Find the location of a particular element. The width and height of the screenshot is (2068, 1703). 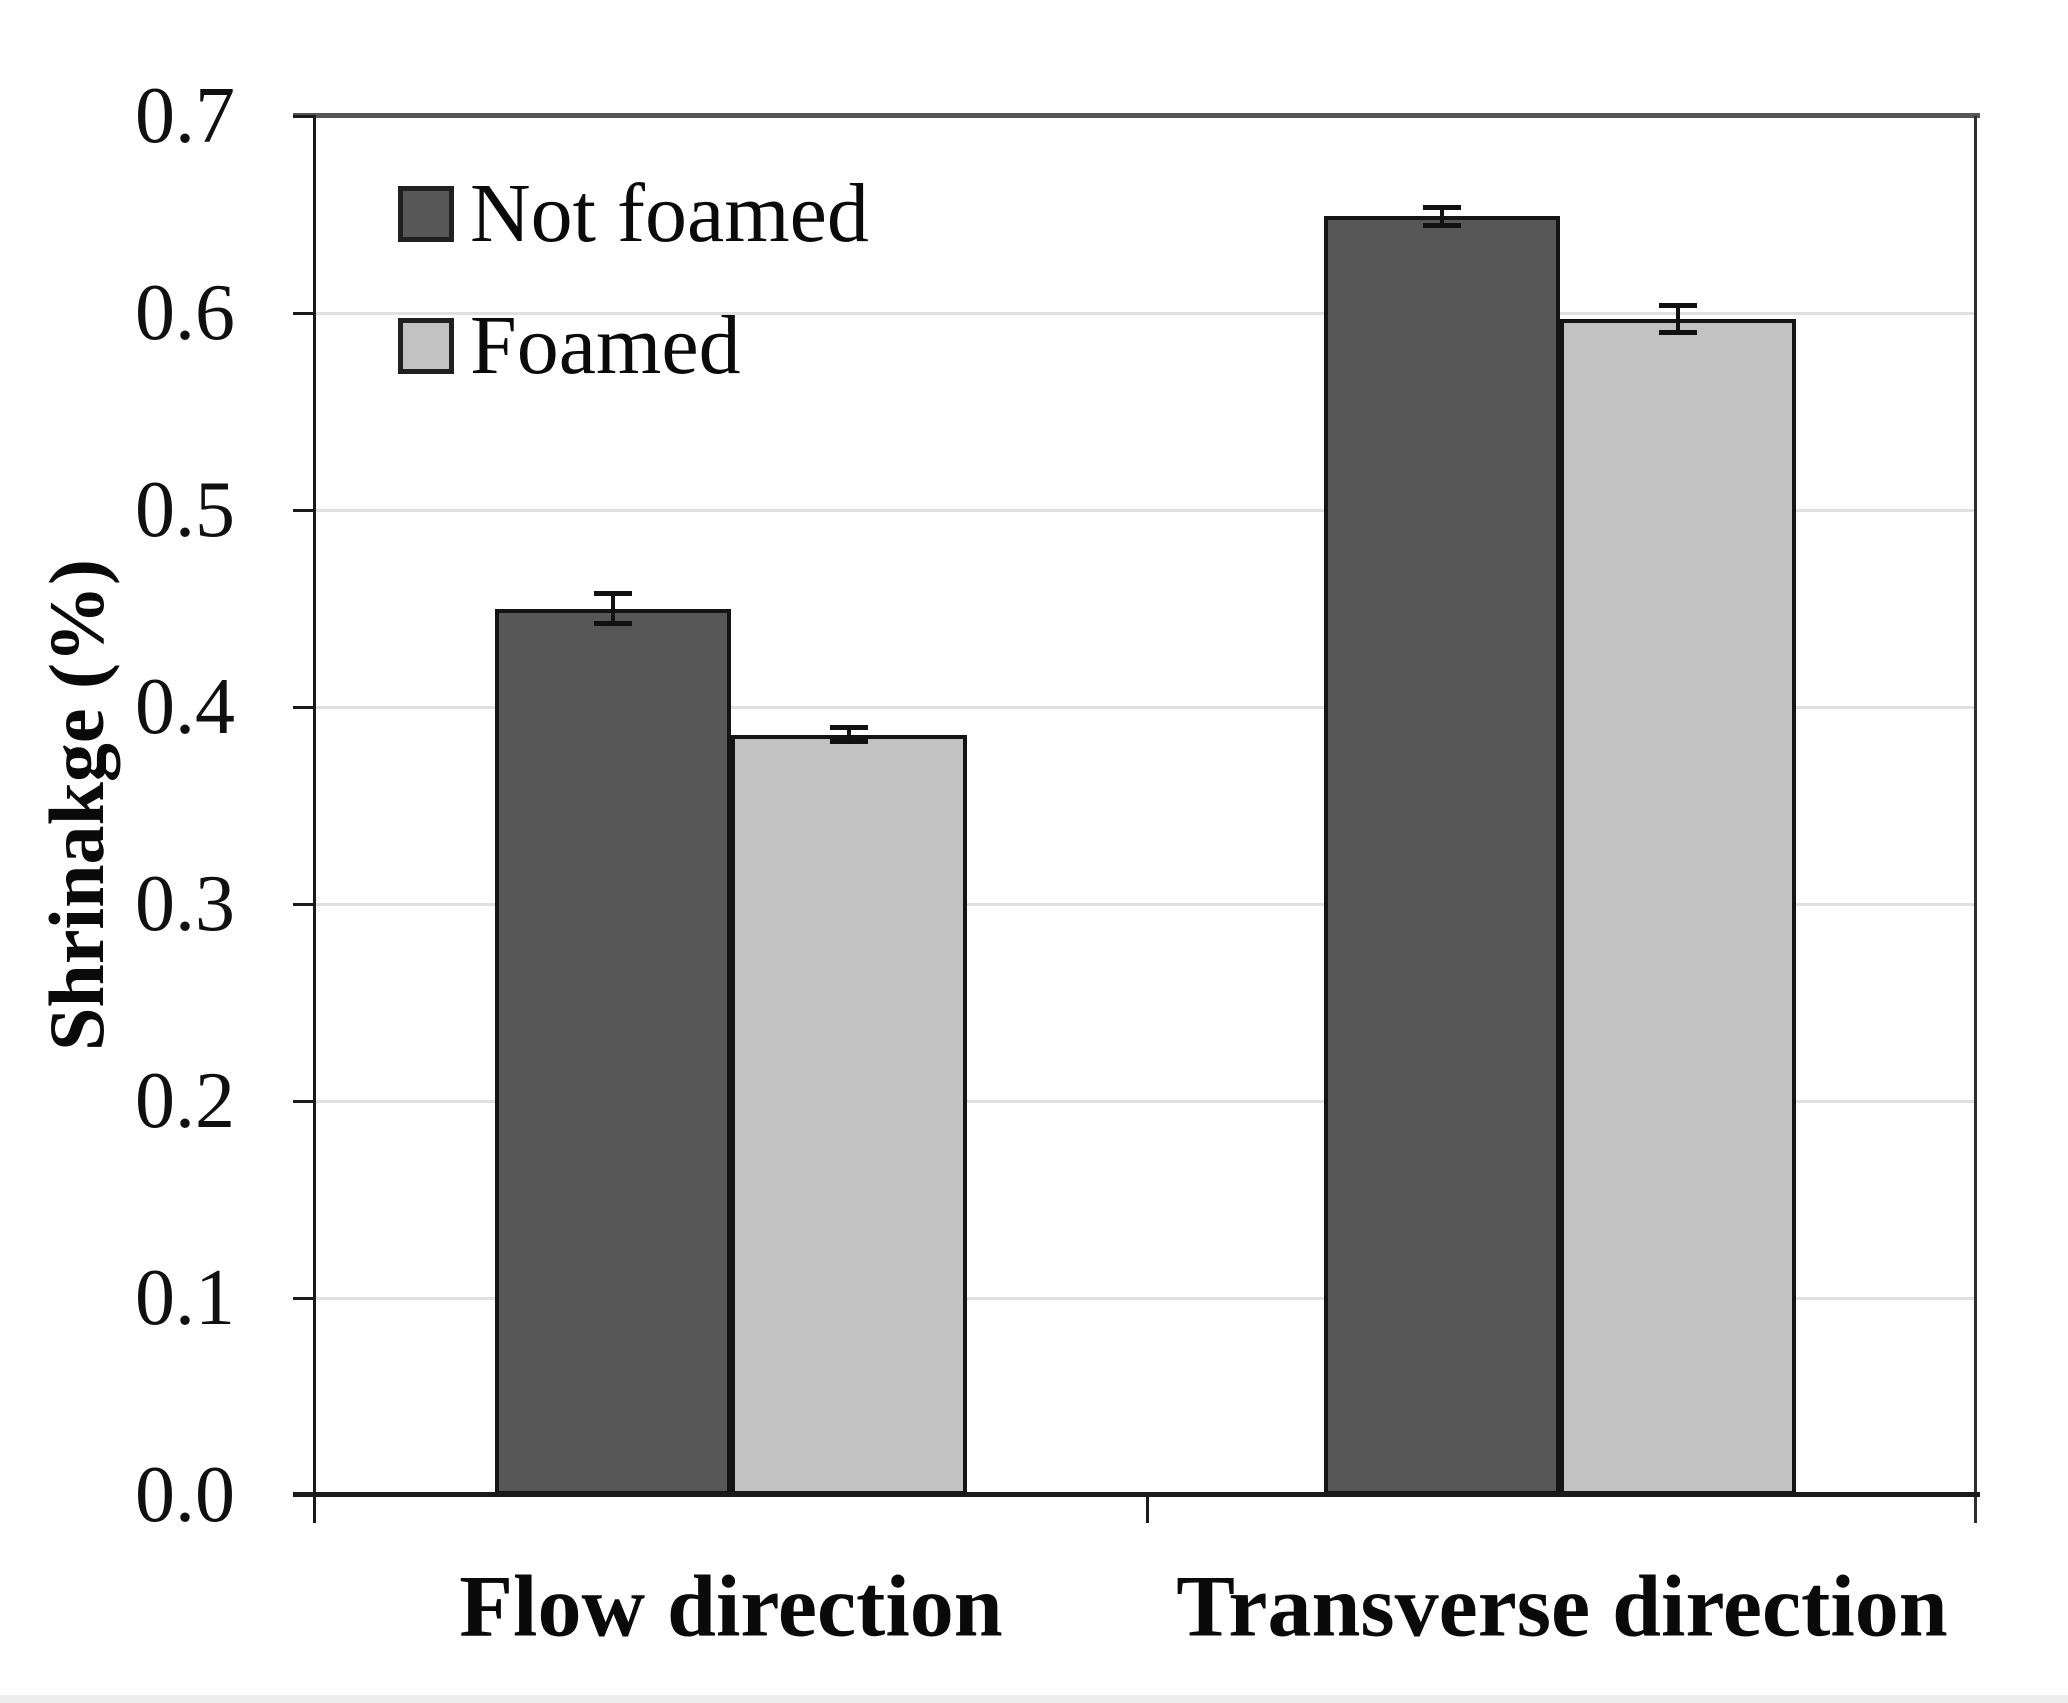

y-tick-label: 0.5 is located at coordinates (185, 510).